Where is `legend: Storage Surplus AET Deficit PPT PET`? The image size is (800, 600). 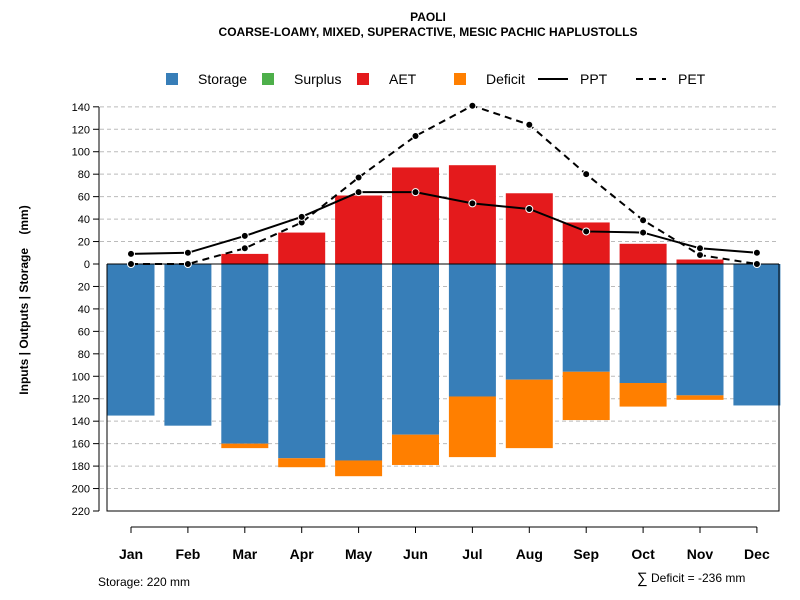 legend: Storage Surplus AET Deficit PPT PET is located at coordinates (436, 79).